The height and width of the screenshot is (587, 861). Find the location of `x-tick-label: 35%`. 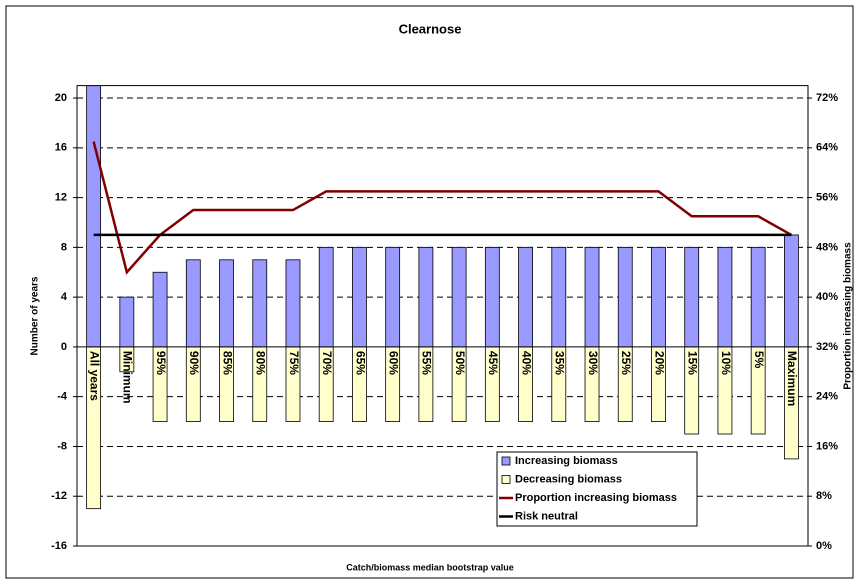

x-tick-label: 35% is located at coordinates (560, 363).